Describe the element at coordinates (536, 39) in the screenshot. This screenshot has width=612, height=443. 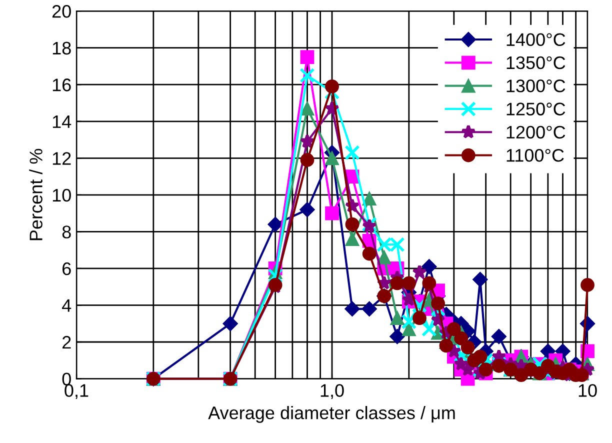
I see `legend-label: 1400°C` at that location.